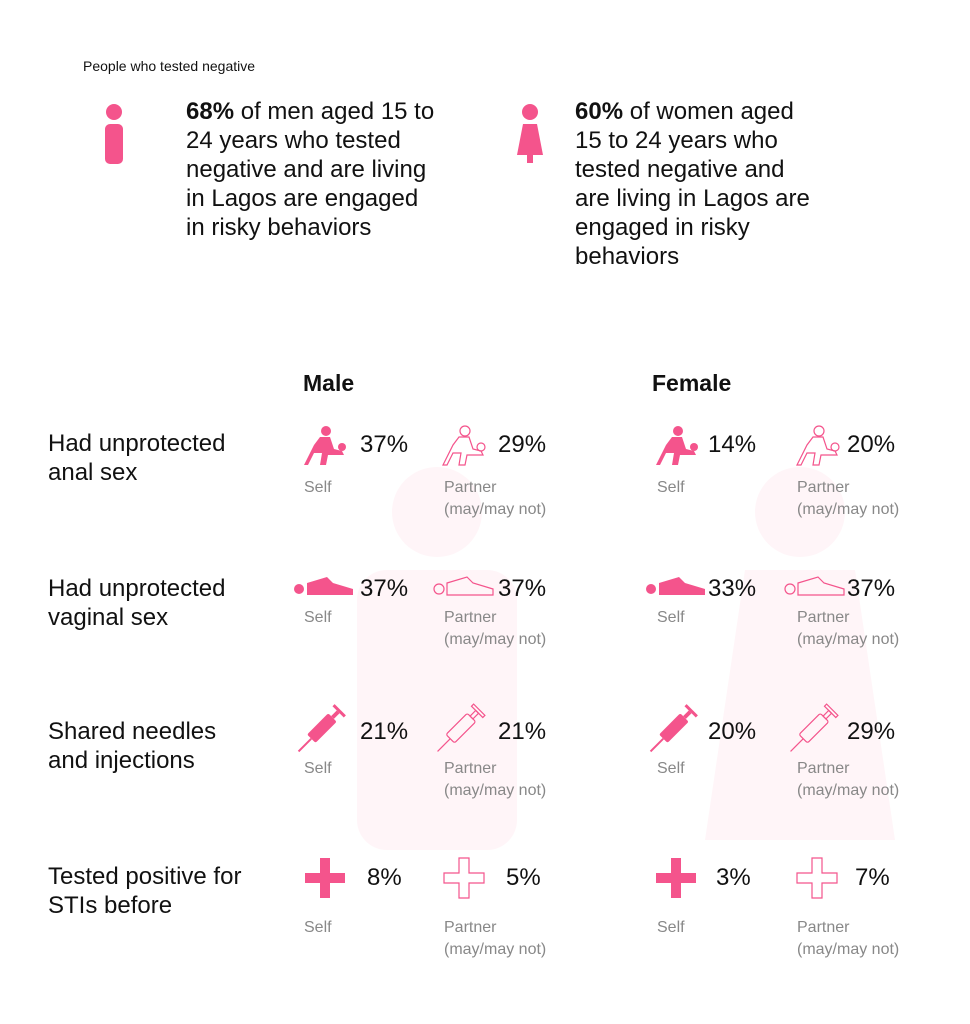 The width and height of the screenshot is (970, 1024). I want to click on male-partner-percent: 29%, so click(522, 444).